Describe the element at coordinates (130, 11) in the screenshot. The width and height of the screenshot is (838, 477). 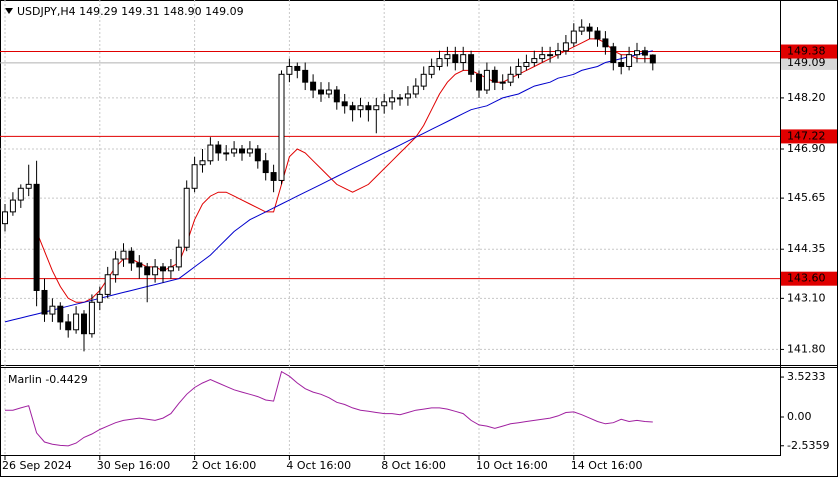
I see `chart-title: USDJPY,H4 149.29 149.31 148.90 149.09` at that location.